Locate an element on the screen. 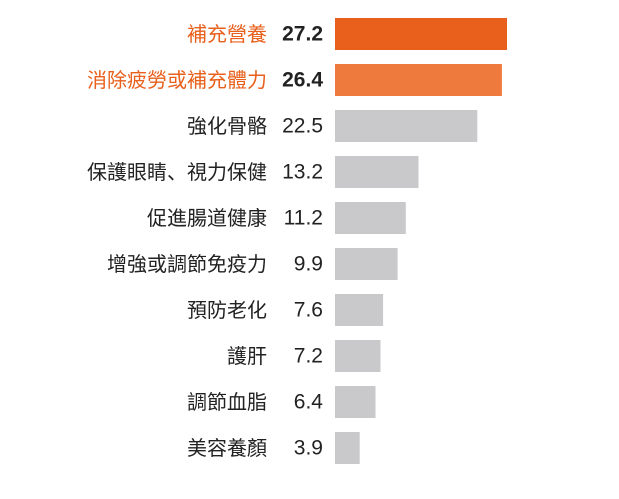  category-label-9: 美容養顏 is located at coordinates (227, 448).